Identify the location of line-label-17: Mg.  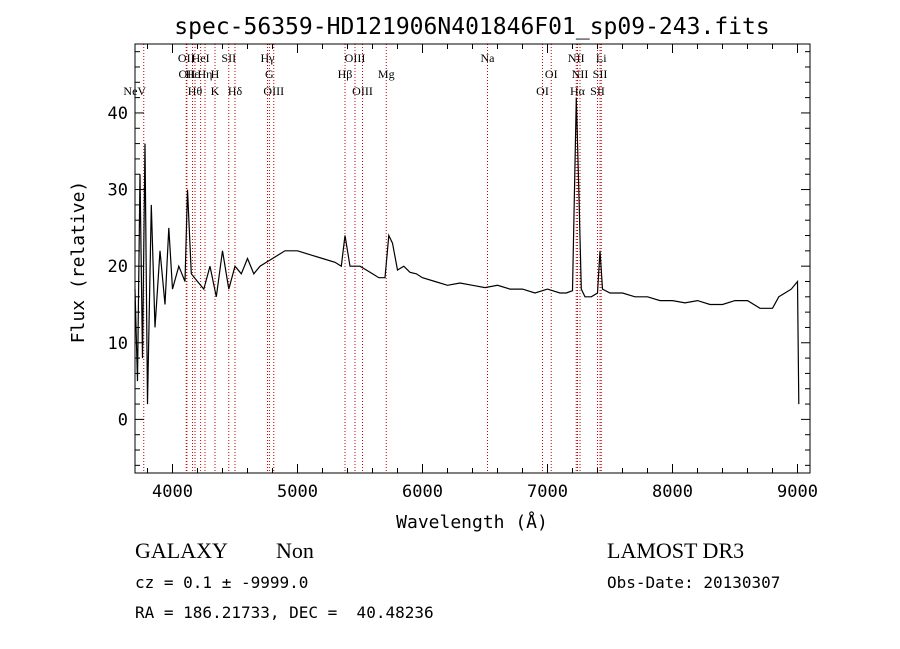
(386, 74).